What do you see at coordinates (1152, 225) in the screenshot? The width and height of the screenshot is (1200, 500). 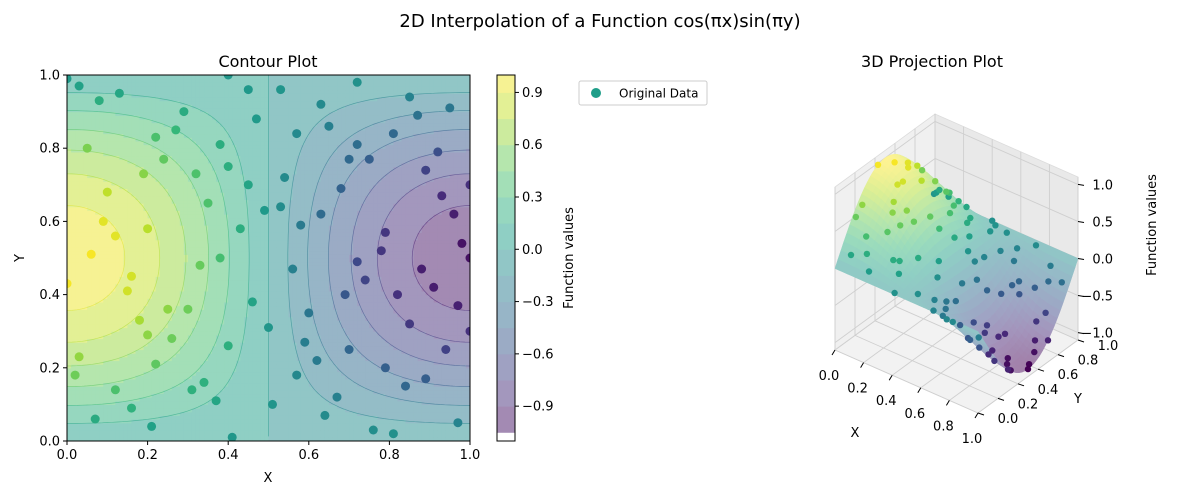 I see `surface3d-zlabel: Function values` at bounding box center [1152, 225].